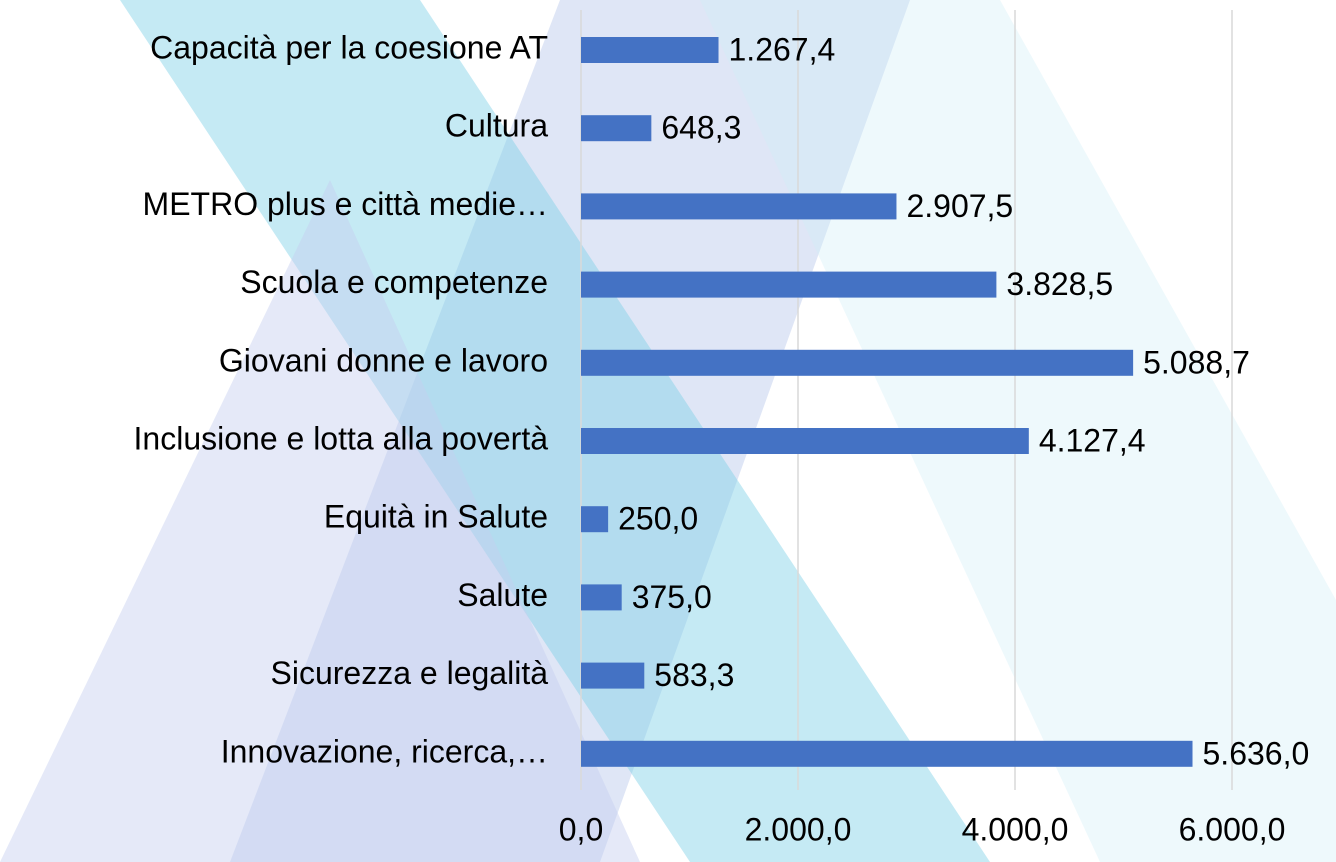 The width and height of the screenshot is (1336, 862). What do you see at coordinates (959, 206) in the screenshot?
I see `data-label: 2.907,5` at bounding box center [959, 206].